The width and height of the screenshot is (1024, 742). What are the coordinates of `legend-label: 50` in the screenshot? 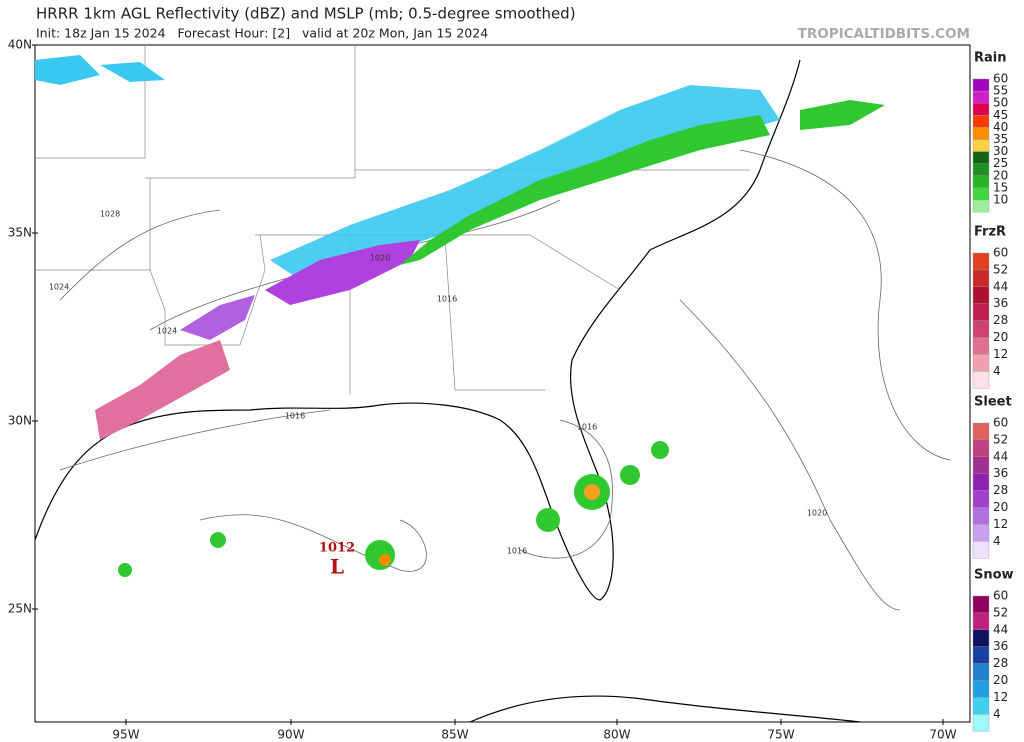 It's located at (1000, 103).